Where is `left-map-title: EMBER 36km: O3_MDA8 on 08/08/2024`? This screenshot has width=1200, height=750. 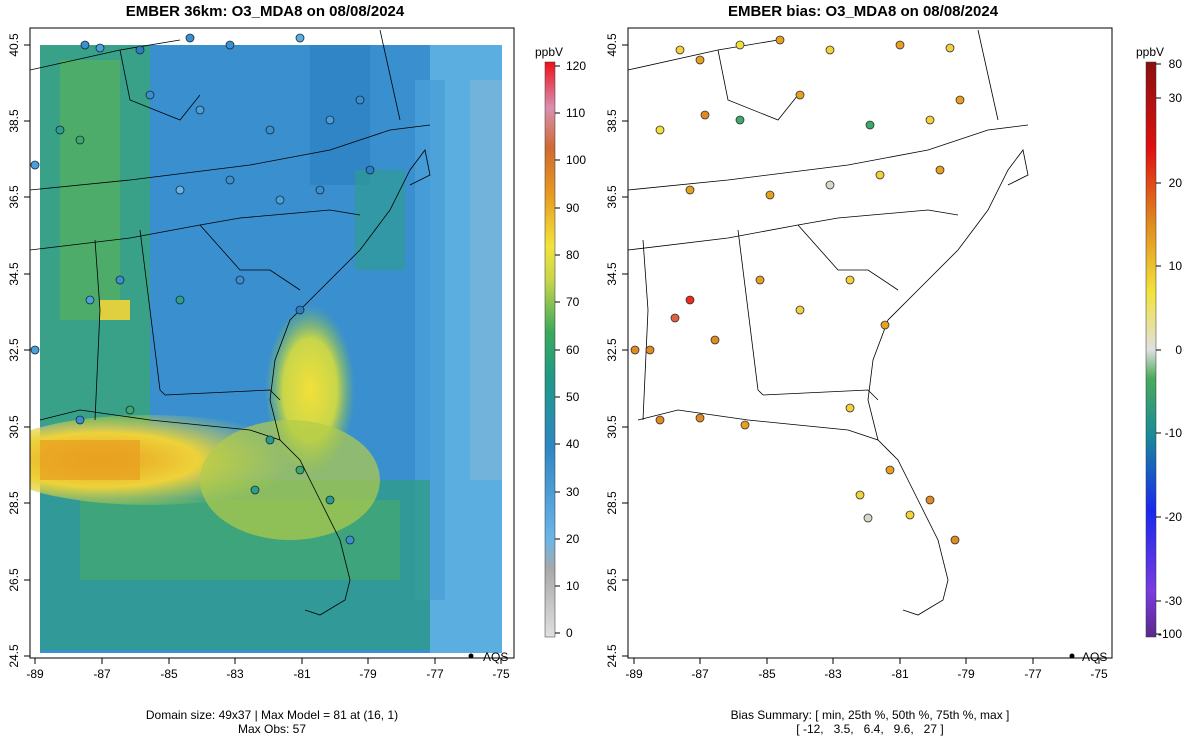 left-map-title: EMBER 36km: O3_MDA8 on 08/08/2024 is located at coordinates (265, 11).